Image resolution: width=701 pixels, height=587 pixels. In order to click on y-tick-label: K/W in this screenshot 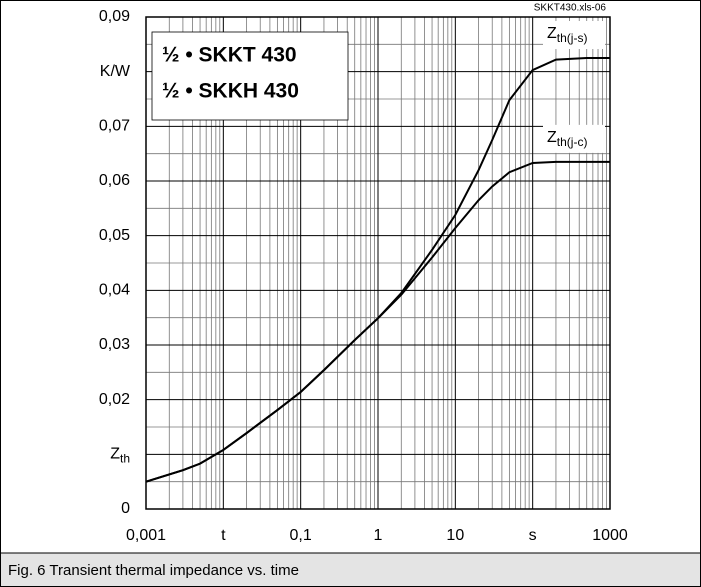, I will do `click(115, 71)`.